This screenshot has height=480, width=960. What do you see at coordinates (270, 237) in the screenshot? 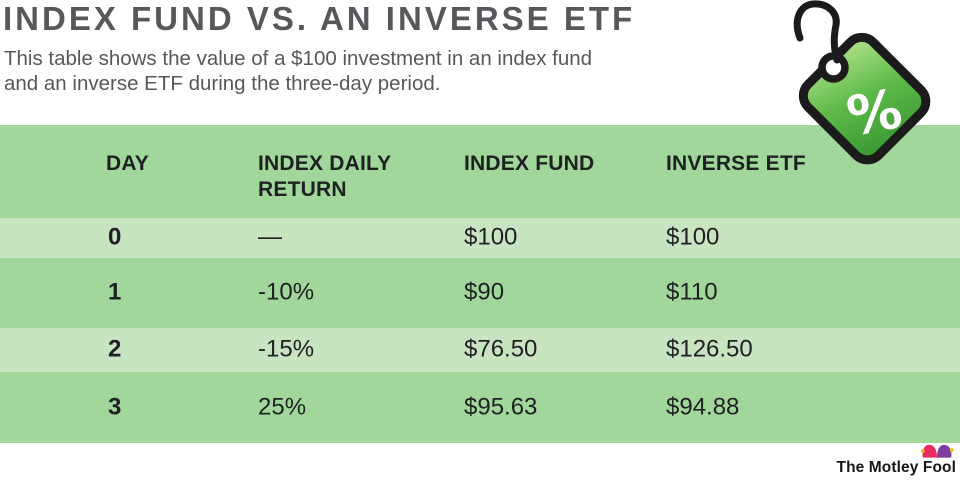
I see `cell-index-daily-return: —` at bounding box center [270, 237].